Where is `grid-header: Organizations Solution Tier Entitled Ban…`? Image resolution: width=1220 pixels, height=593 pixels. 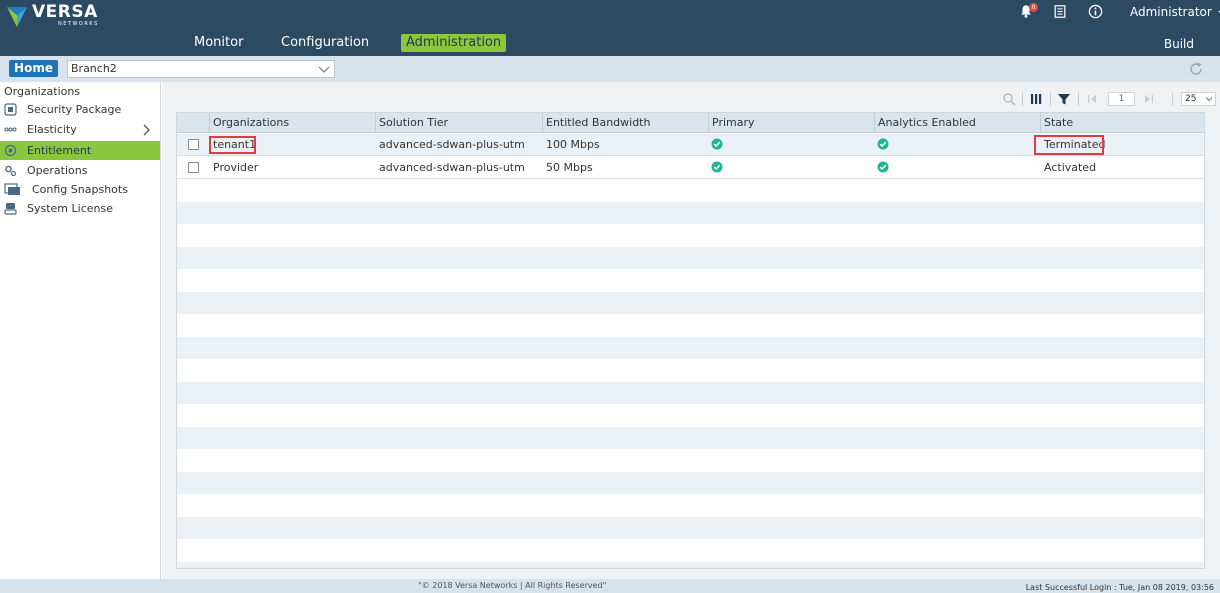
grid-header: Organizations Solution Tier Entitled Ban… is located at coordinates (690, 123).